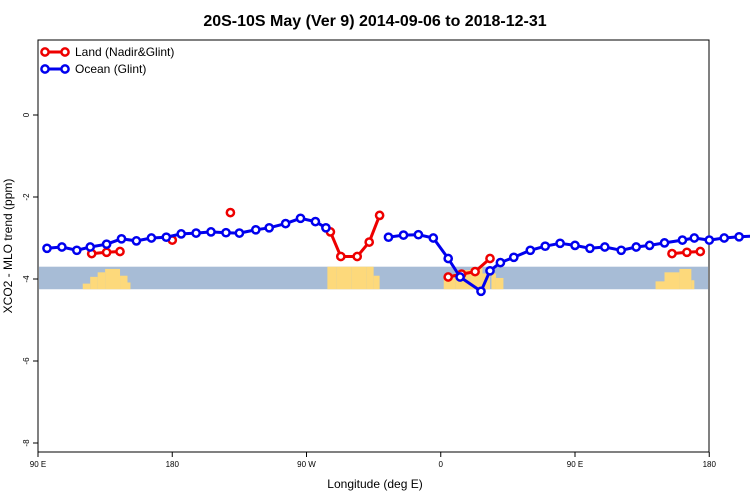 The width and height of the screenshot is (750, 500). Describe the element at coordinates (110, 69) in the screenshot. I see `legend-ocean-label: Ocean (Glint)` at that location.